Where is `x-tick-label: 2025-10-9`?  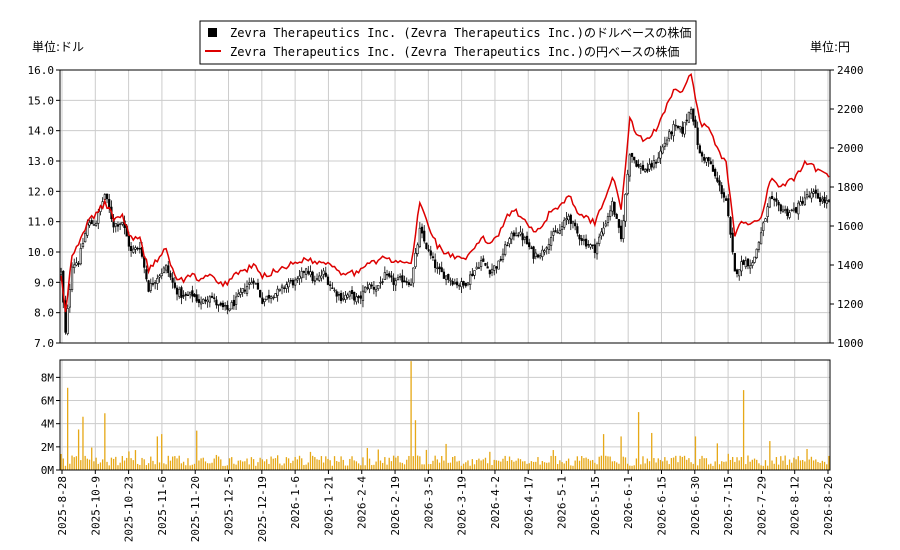
x-tick-label: 2025-10-9 is located at coordinates (95, 506).